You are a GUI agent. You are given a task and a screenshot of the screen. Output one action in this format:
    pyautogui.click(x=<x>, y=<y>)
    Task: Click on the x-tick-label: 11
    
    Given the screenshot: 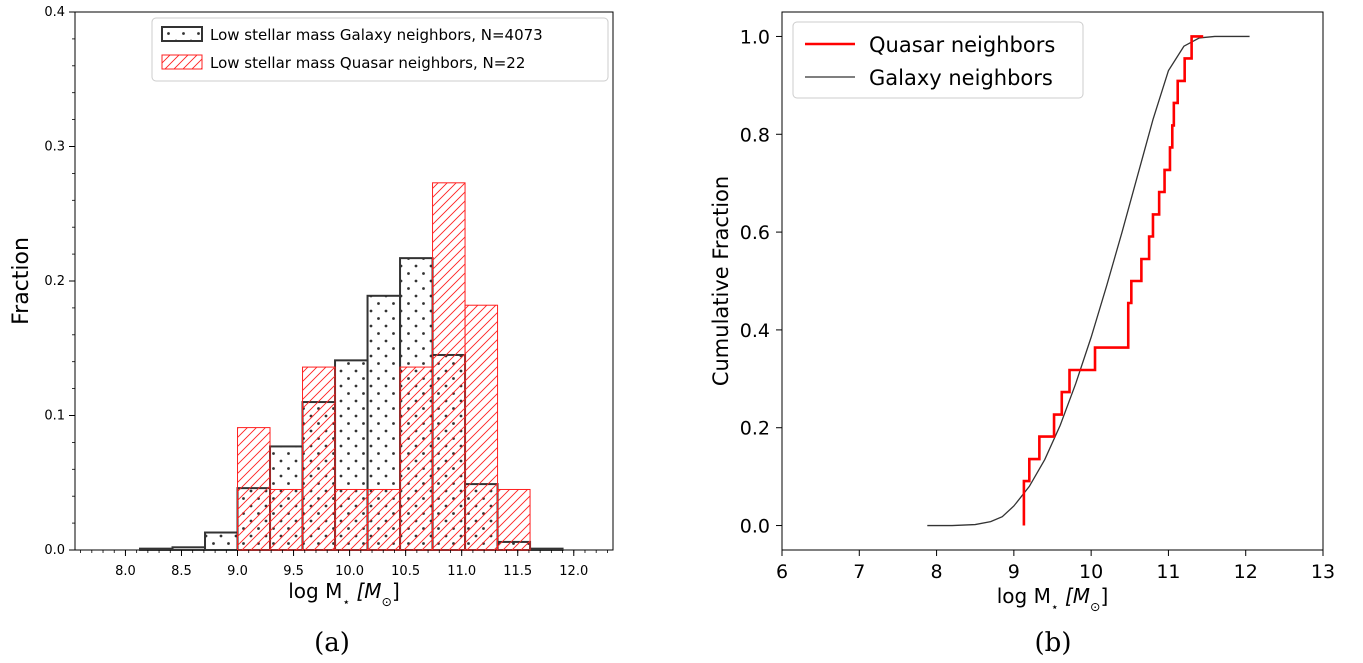 What is the action you would take?
    pyautogui.click(x=1168, y=572)
    